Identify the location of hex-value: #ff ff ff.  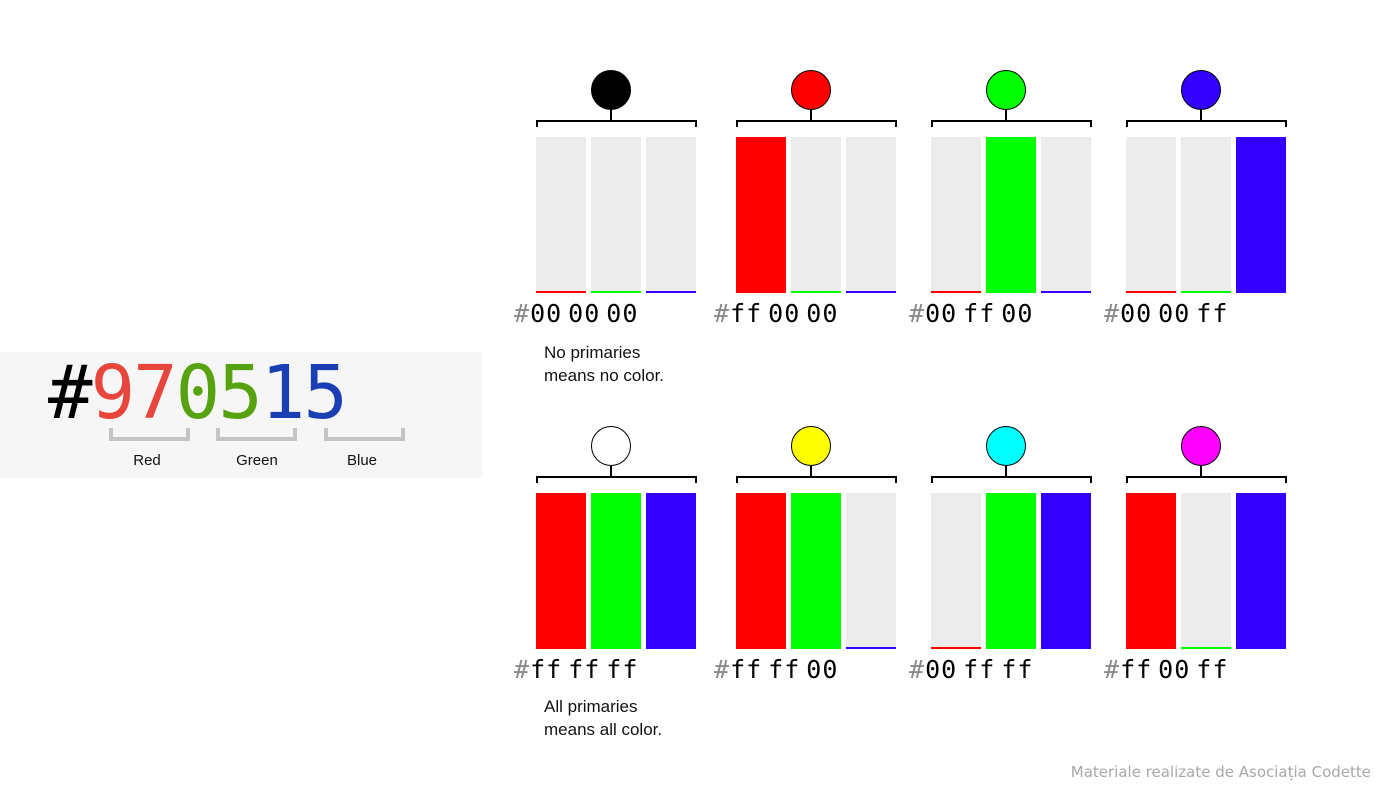
(576, 670).